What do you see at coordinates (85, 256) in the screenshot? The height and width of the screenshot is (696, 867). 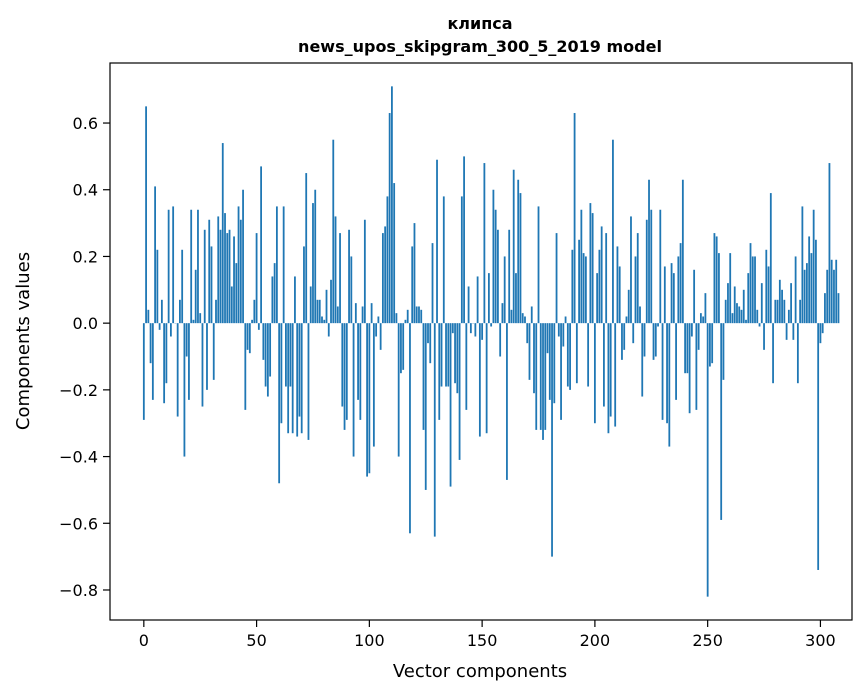 I see `y-tick-label-5: 0.2` at bounding box center [85, 256].